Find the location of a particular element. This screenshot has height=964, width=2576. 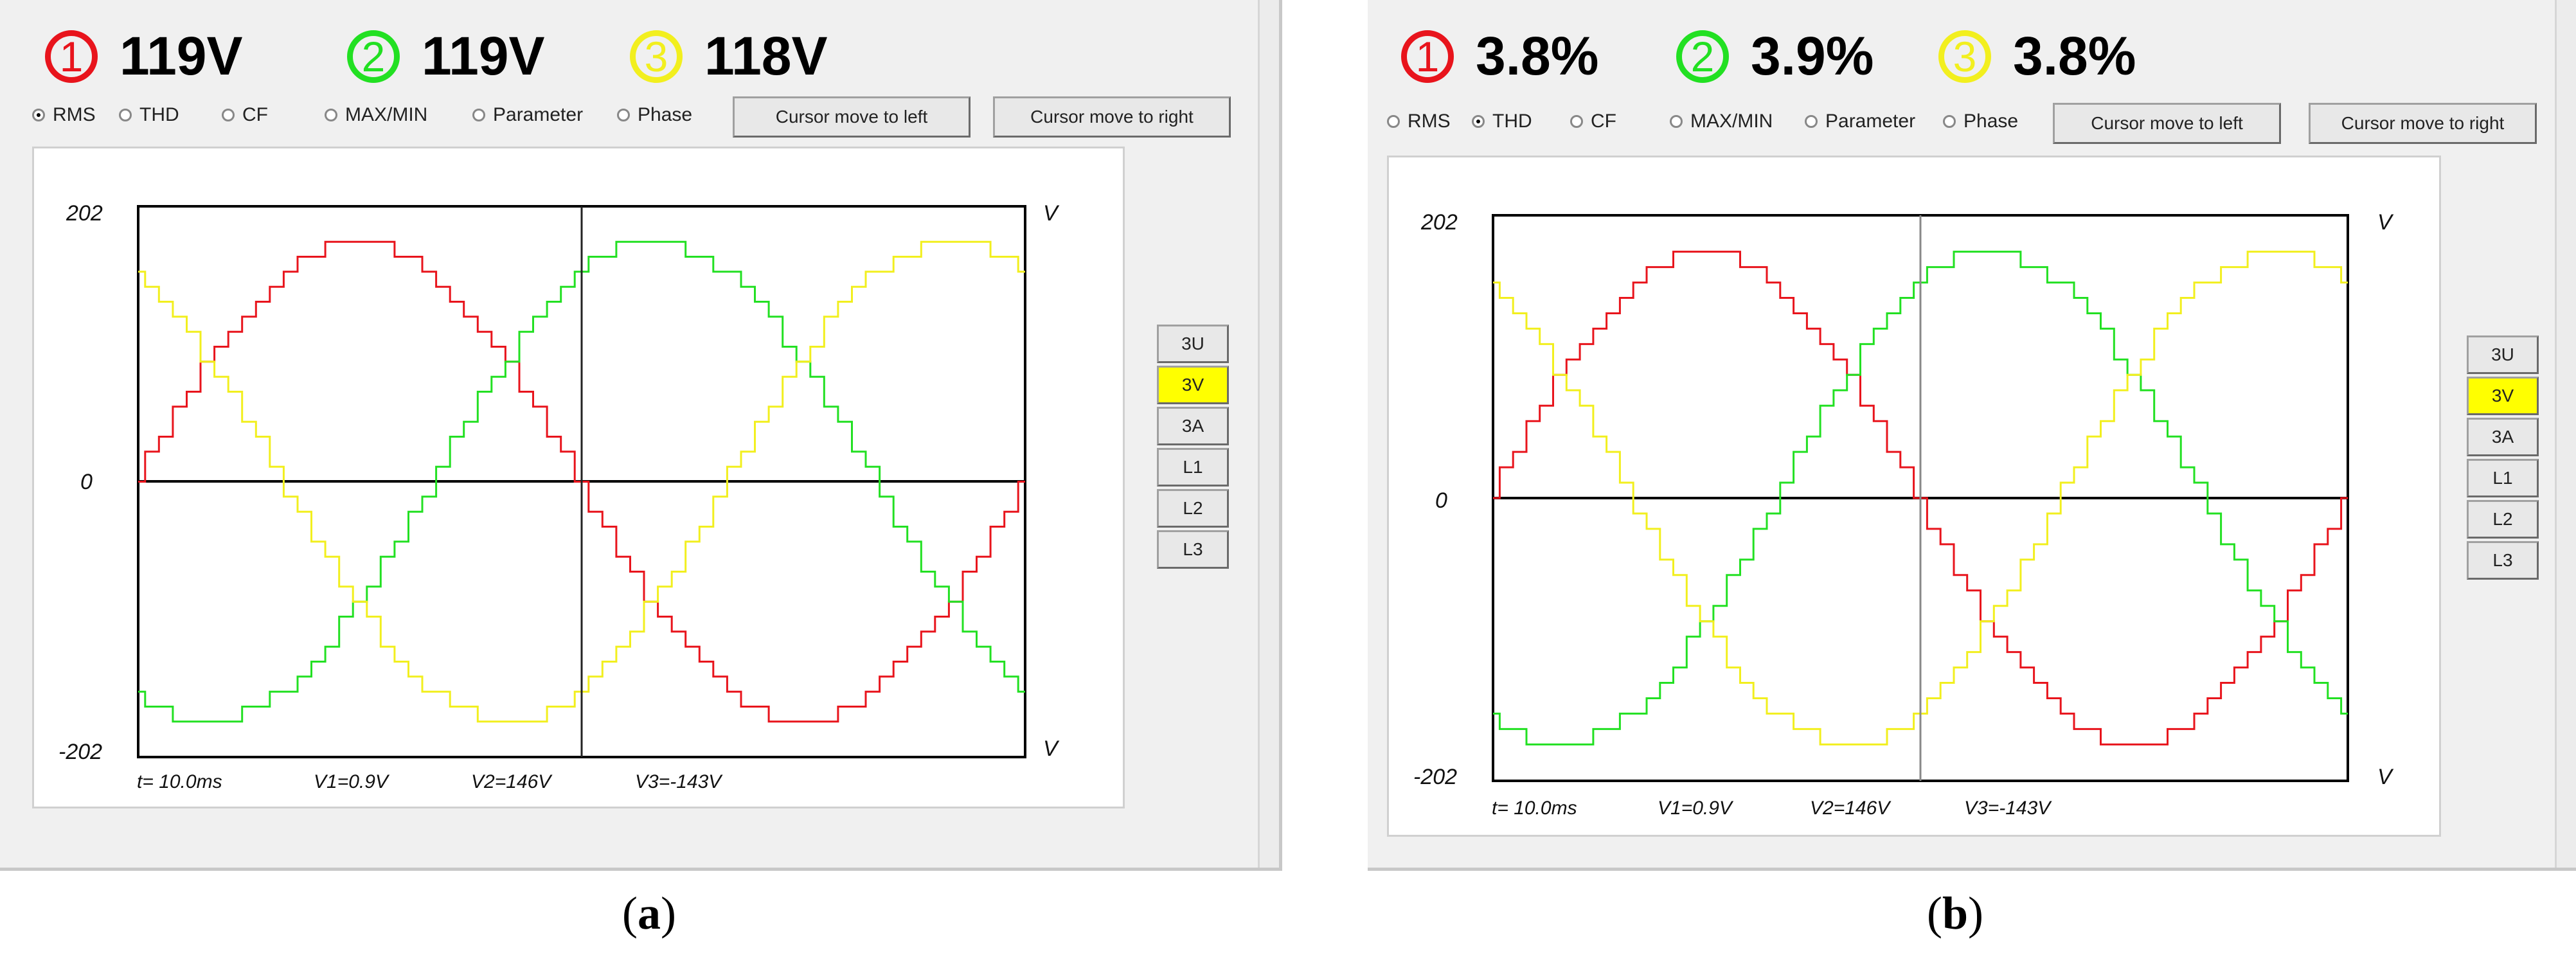

caption-letter: a is located at coordinates (649, 914).